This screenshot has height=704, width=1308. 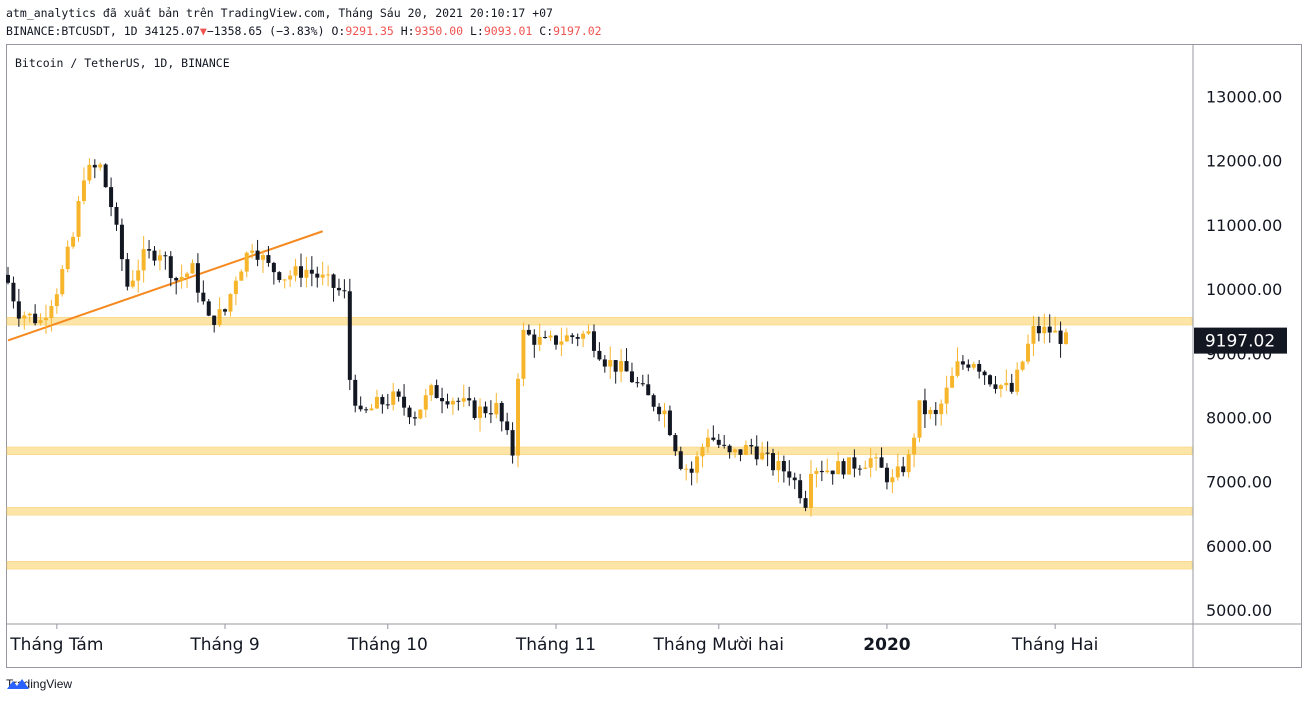 I want to click on x-tick-label: Tháng 9, so click(x=224, y=645).